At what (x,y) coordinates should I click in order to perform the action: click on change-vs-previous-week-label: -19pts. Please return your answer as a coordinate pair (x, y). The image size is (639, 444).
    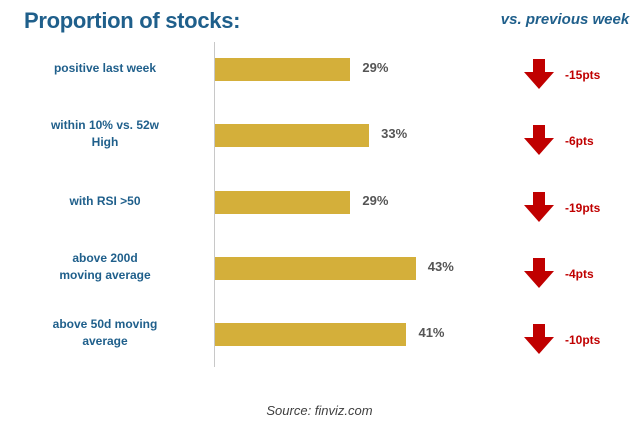
    Looking at the image, I should click on (583, 208).